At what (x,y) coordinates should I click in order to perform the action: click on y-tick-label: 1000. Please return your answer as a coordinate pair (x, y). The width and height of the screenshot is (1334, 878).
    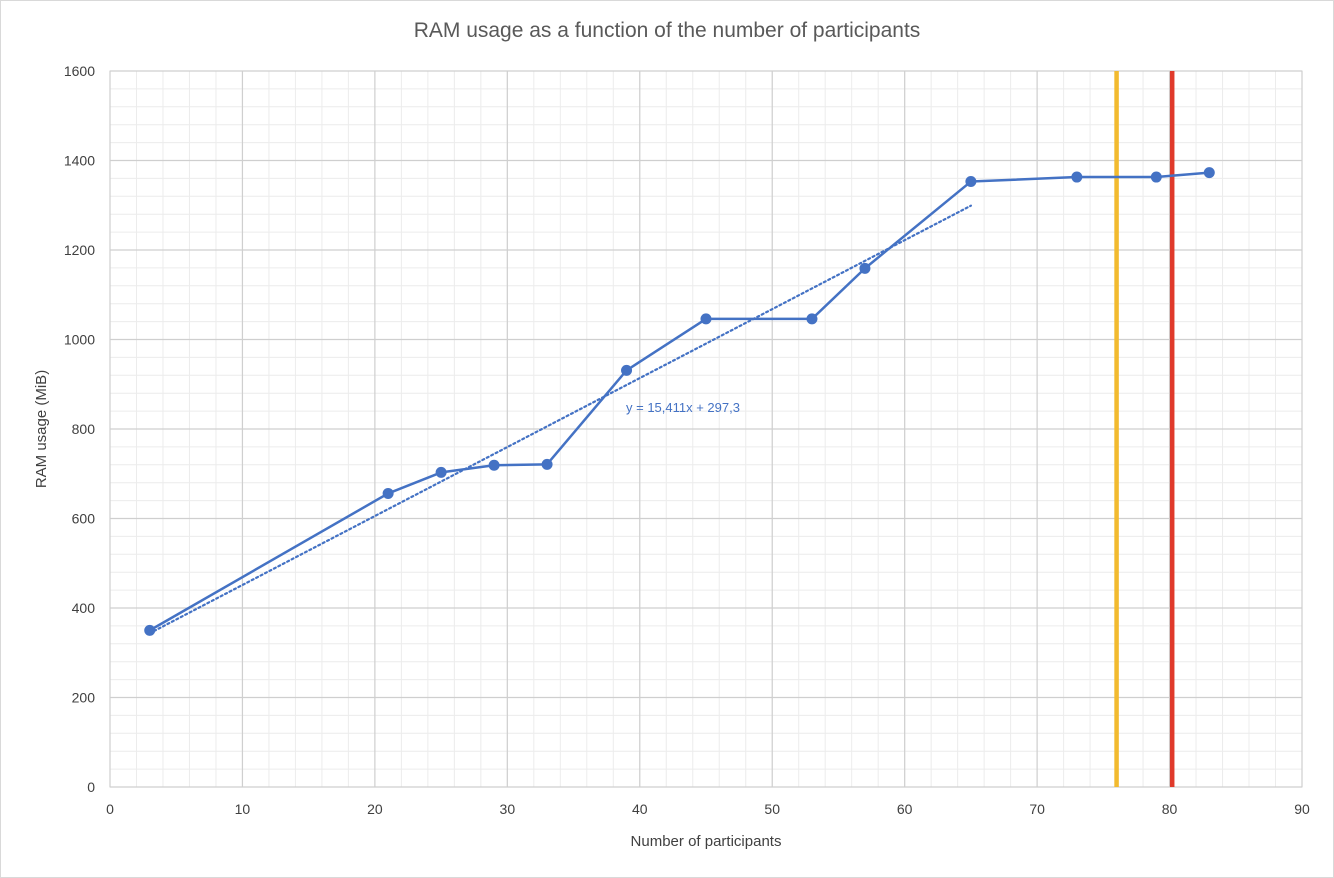
    Looking at the image, I should click on (79, 340).